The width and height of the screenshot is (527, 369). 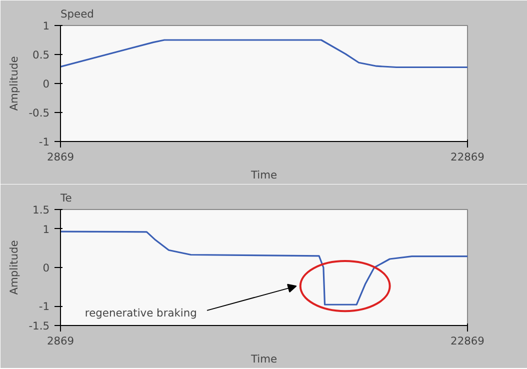 What do you see at coordinates (41, 55) in the screenshot?
I see `y-tick-label: 0.5` at bounding box center [41, 55].